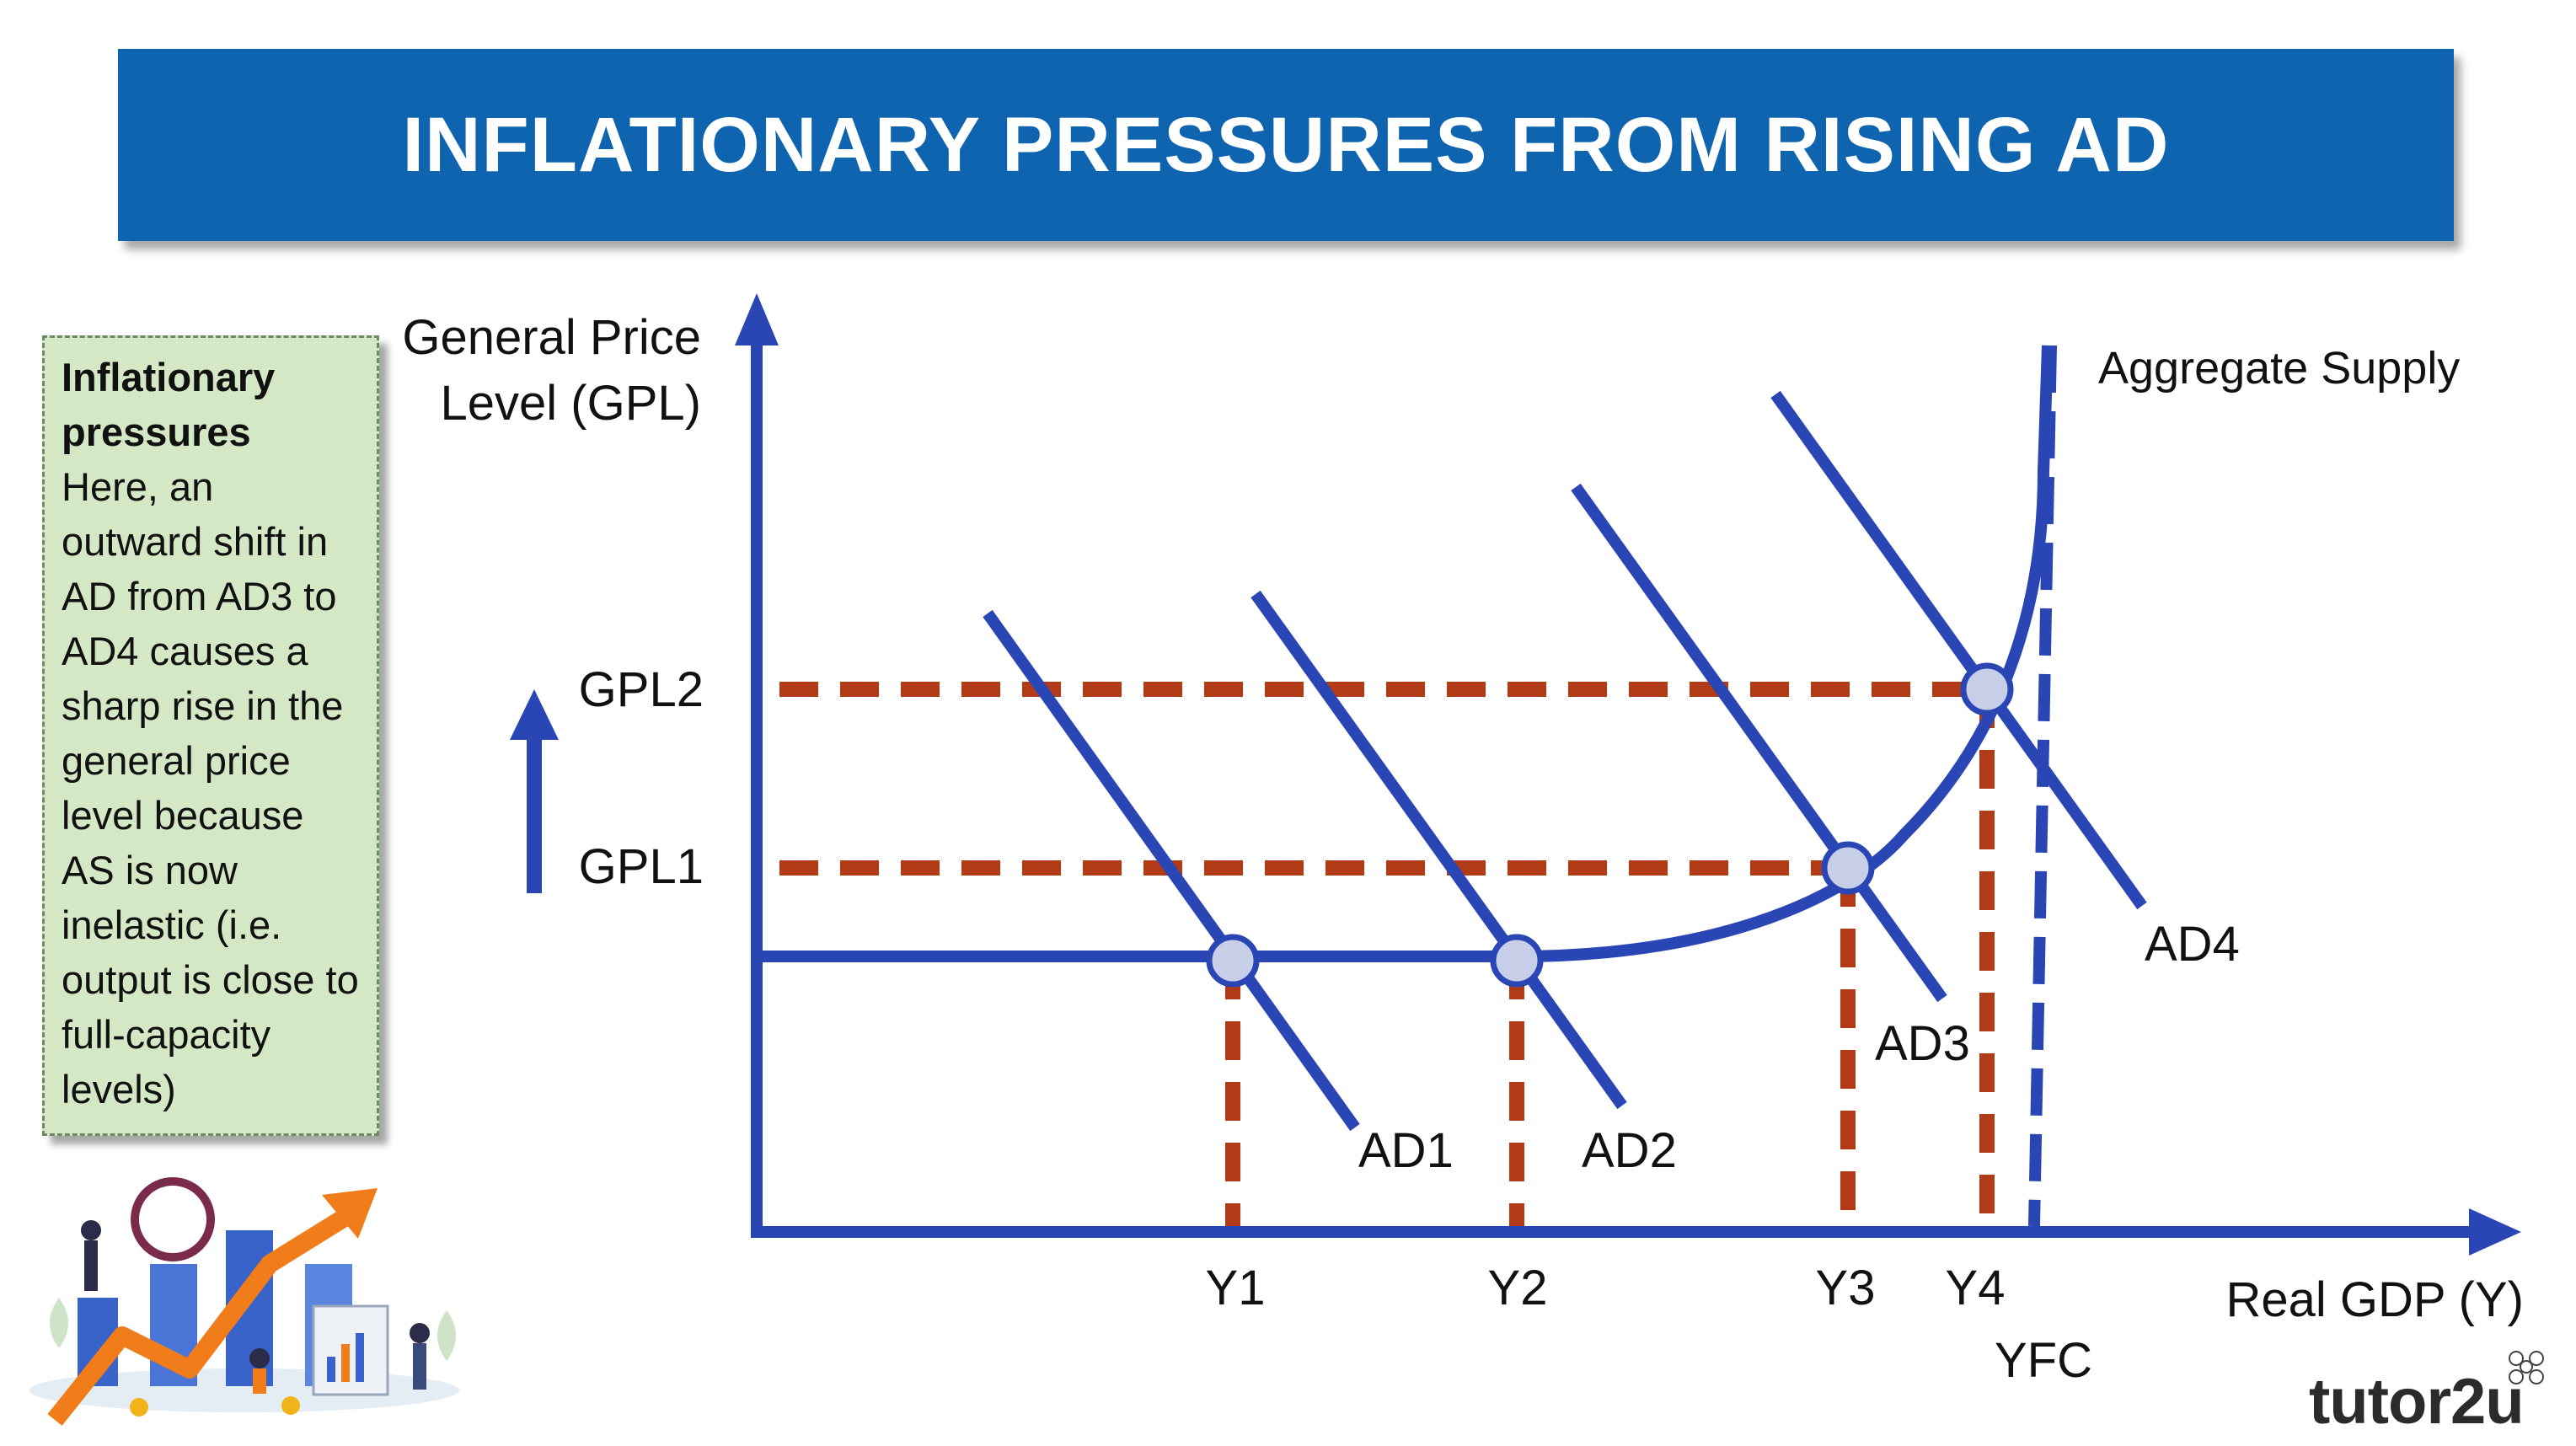 Image resolution: width=2576 pixels, height=1446 pixels. Describe the element at coordinates (2495, 1232) in the screenshot. I see `x-axis-arrowhead` at that location.